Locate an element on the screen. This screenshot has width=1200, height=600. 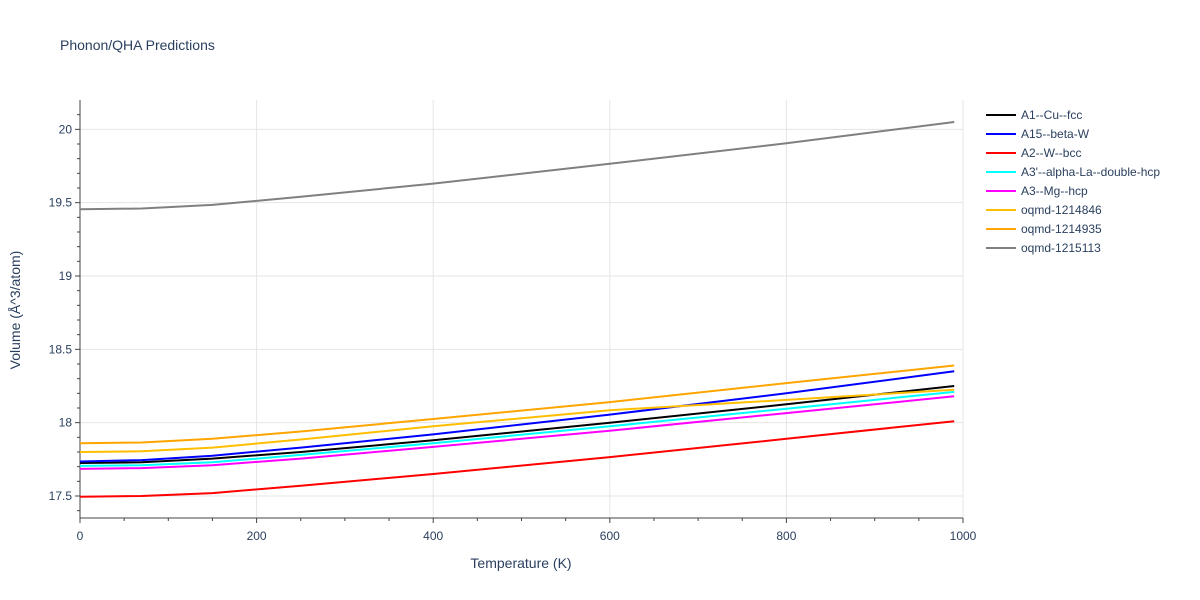
legend-item-1: A15--beta-W is located at coordinates (1038, 134).